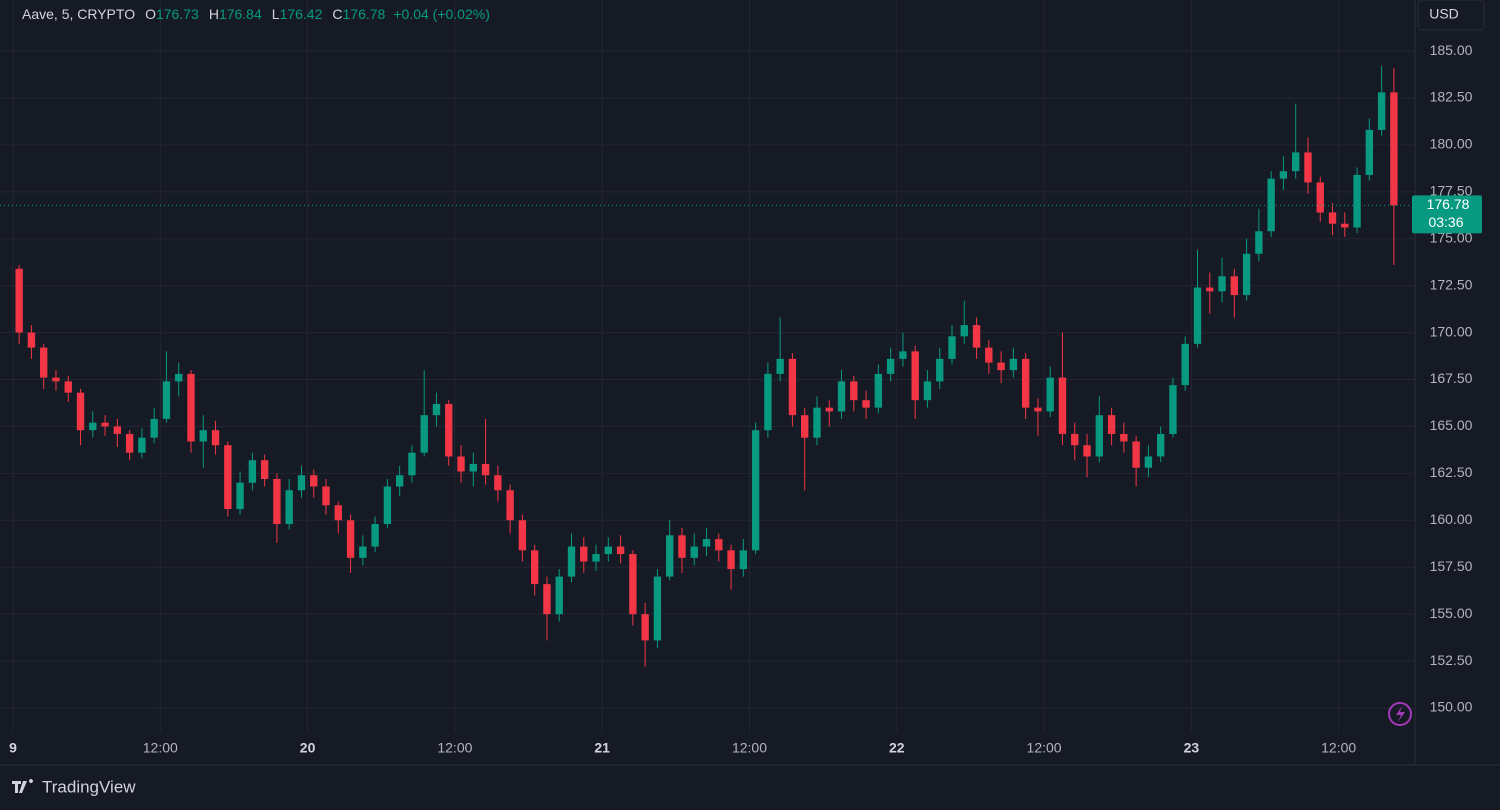 This screenshot has width=1500, height=810. I want to click on brand-logo: TradingView, so click(74, 786).